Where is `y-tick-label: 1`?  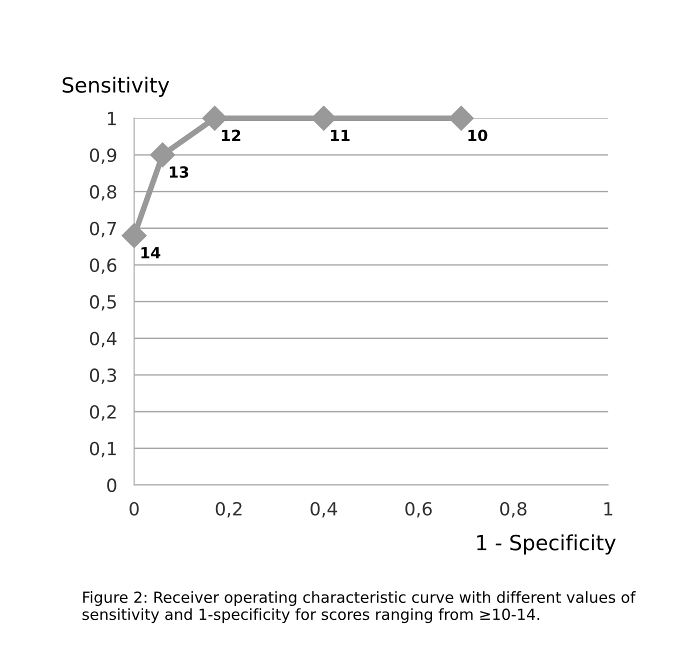
y-tick-label: 1 is located at coordinates (112, 119).